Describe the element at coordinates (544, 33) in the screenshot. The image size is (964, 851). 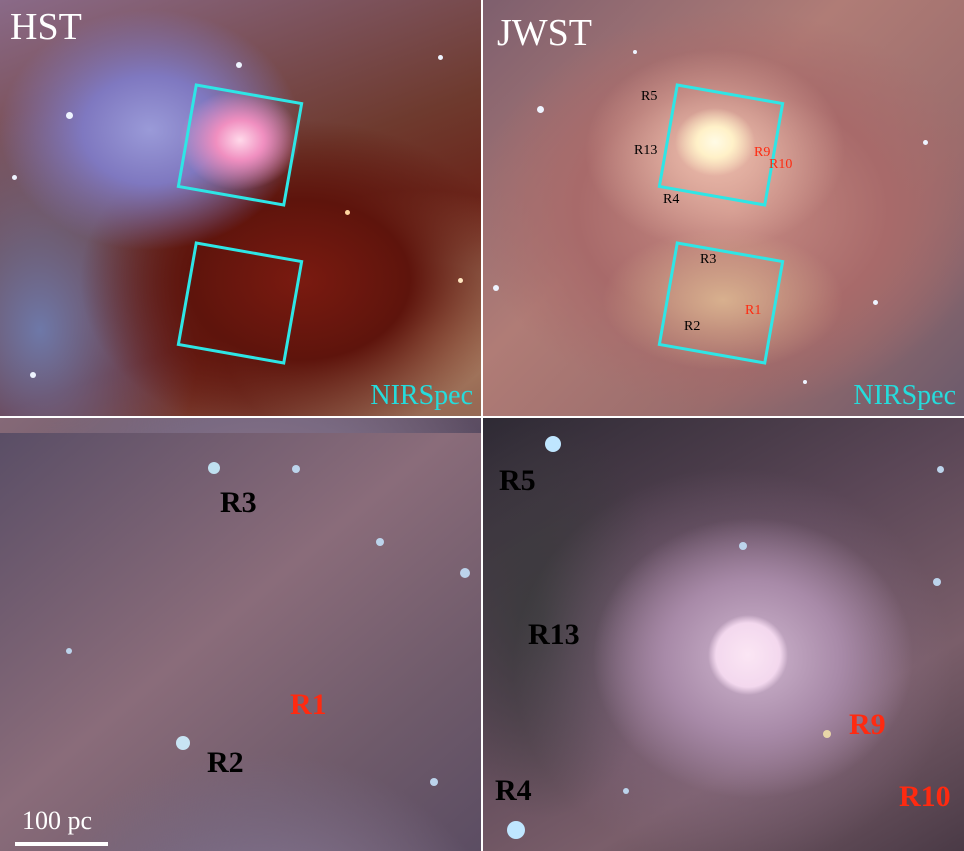
I see `jwst-label: JWST` at that location.